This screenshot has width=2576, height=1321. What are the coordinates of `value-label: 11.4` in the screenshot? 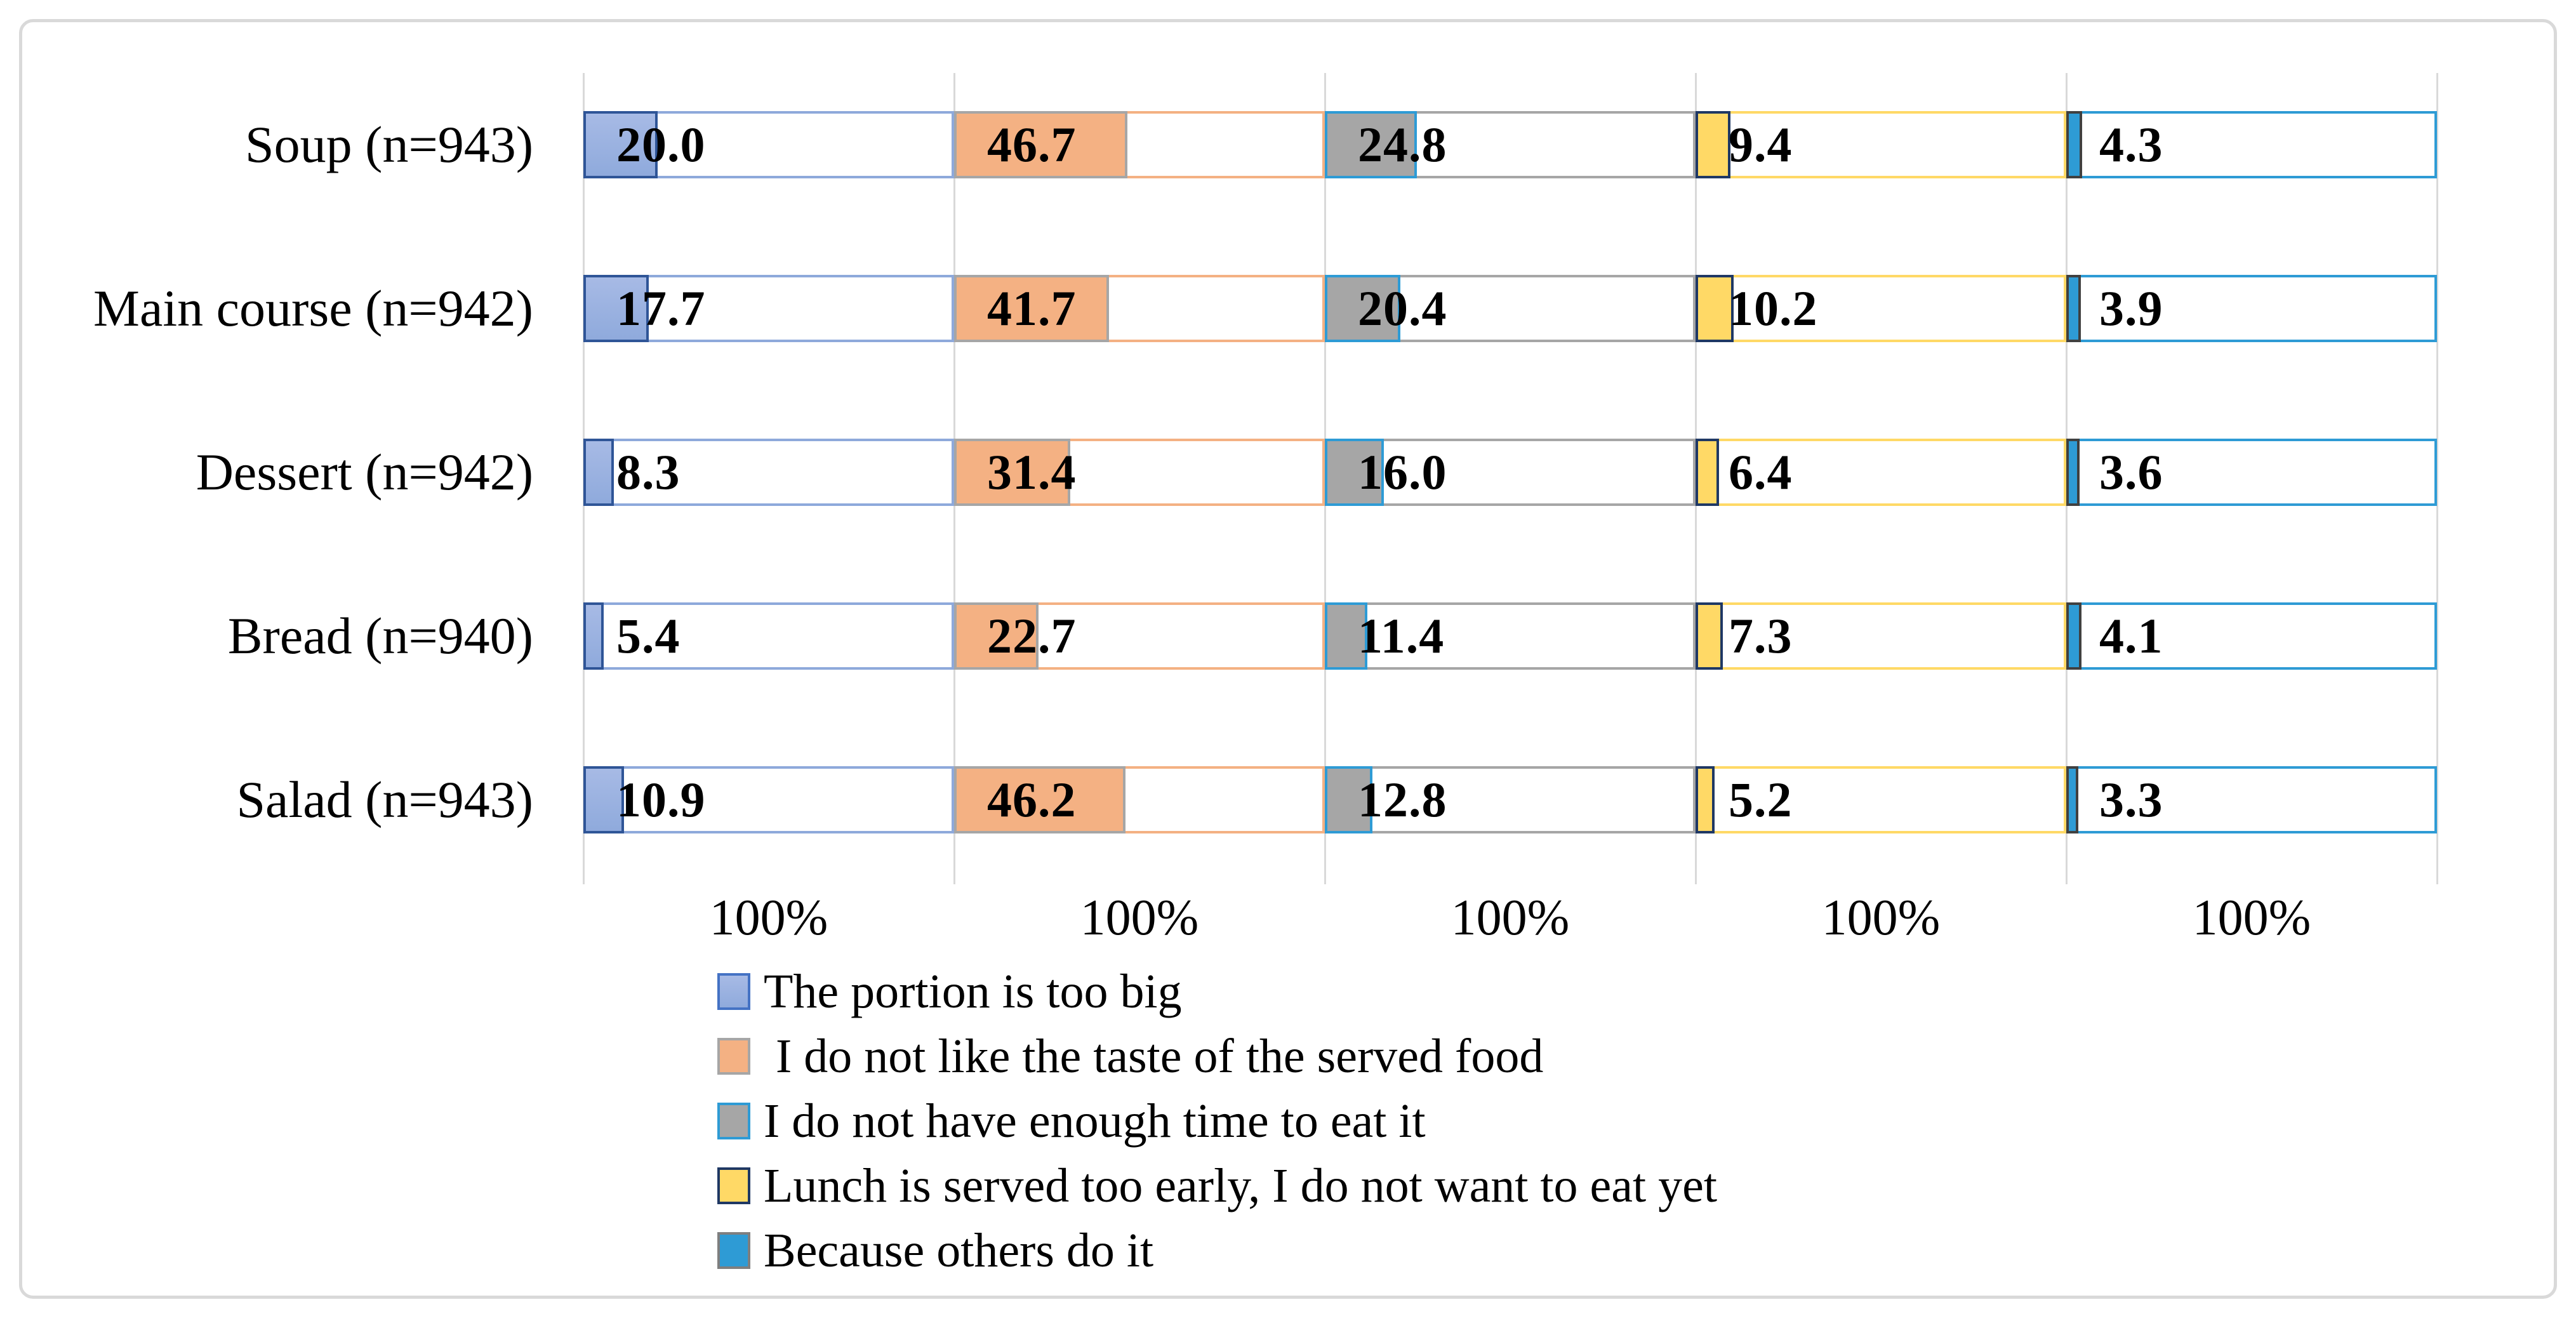 It's located at (1401, 635).